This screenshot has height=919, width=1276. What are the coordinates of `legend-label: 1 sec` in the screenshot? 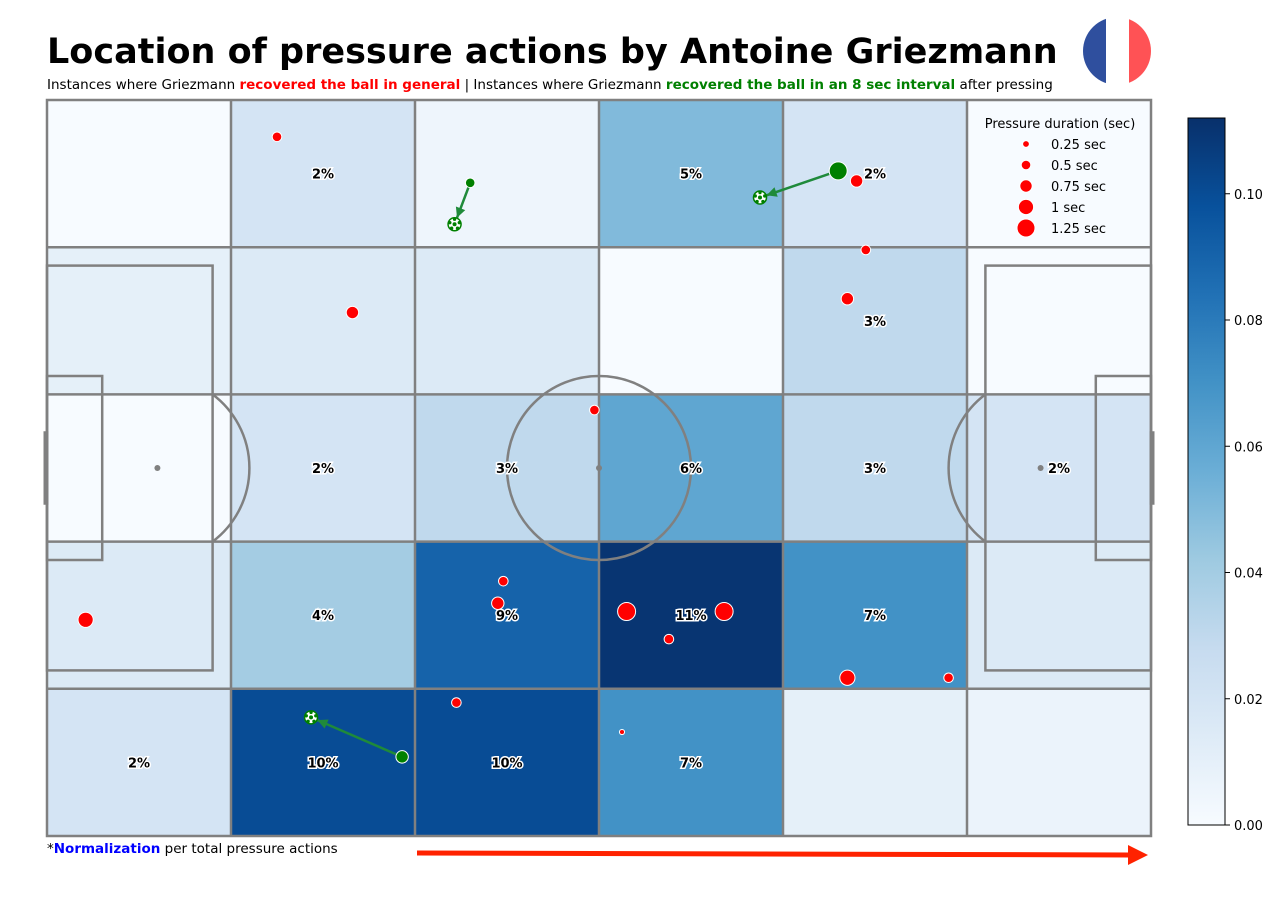 It's located at (1068, 208).